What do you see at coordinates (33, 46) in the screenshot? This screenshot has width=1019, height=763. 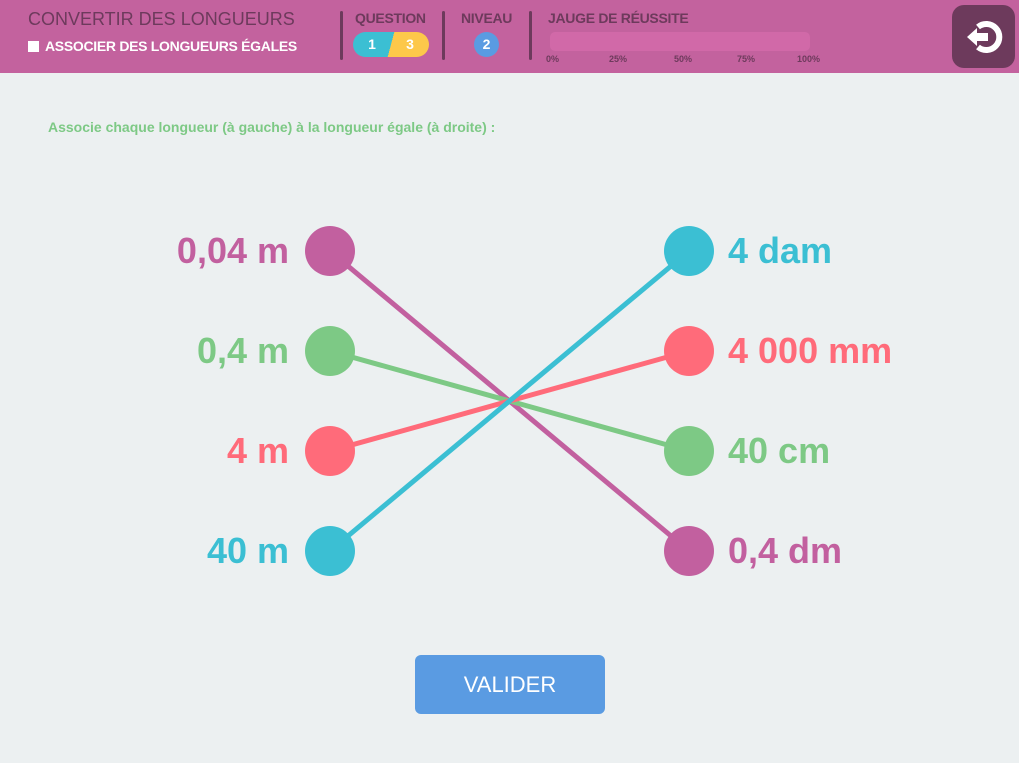 I see `square-icon` at bounding box center [33, 46].